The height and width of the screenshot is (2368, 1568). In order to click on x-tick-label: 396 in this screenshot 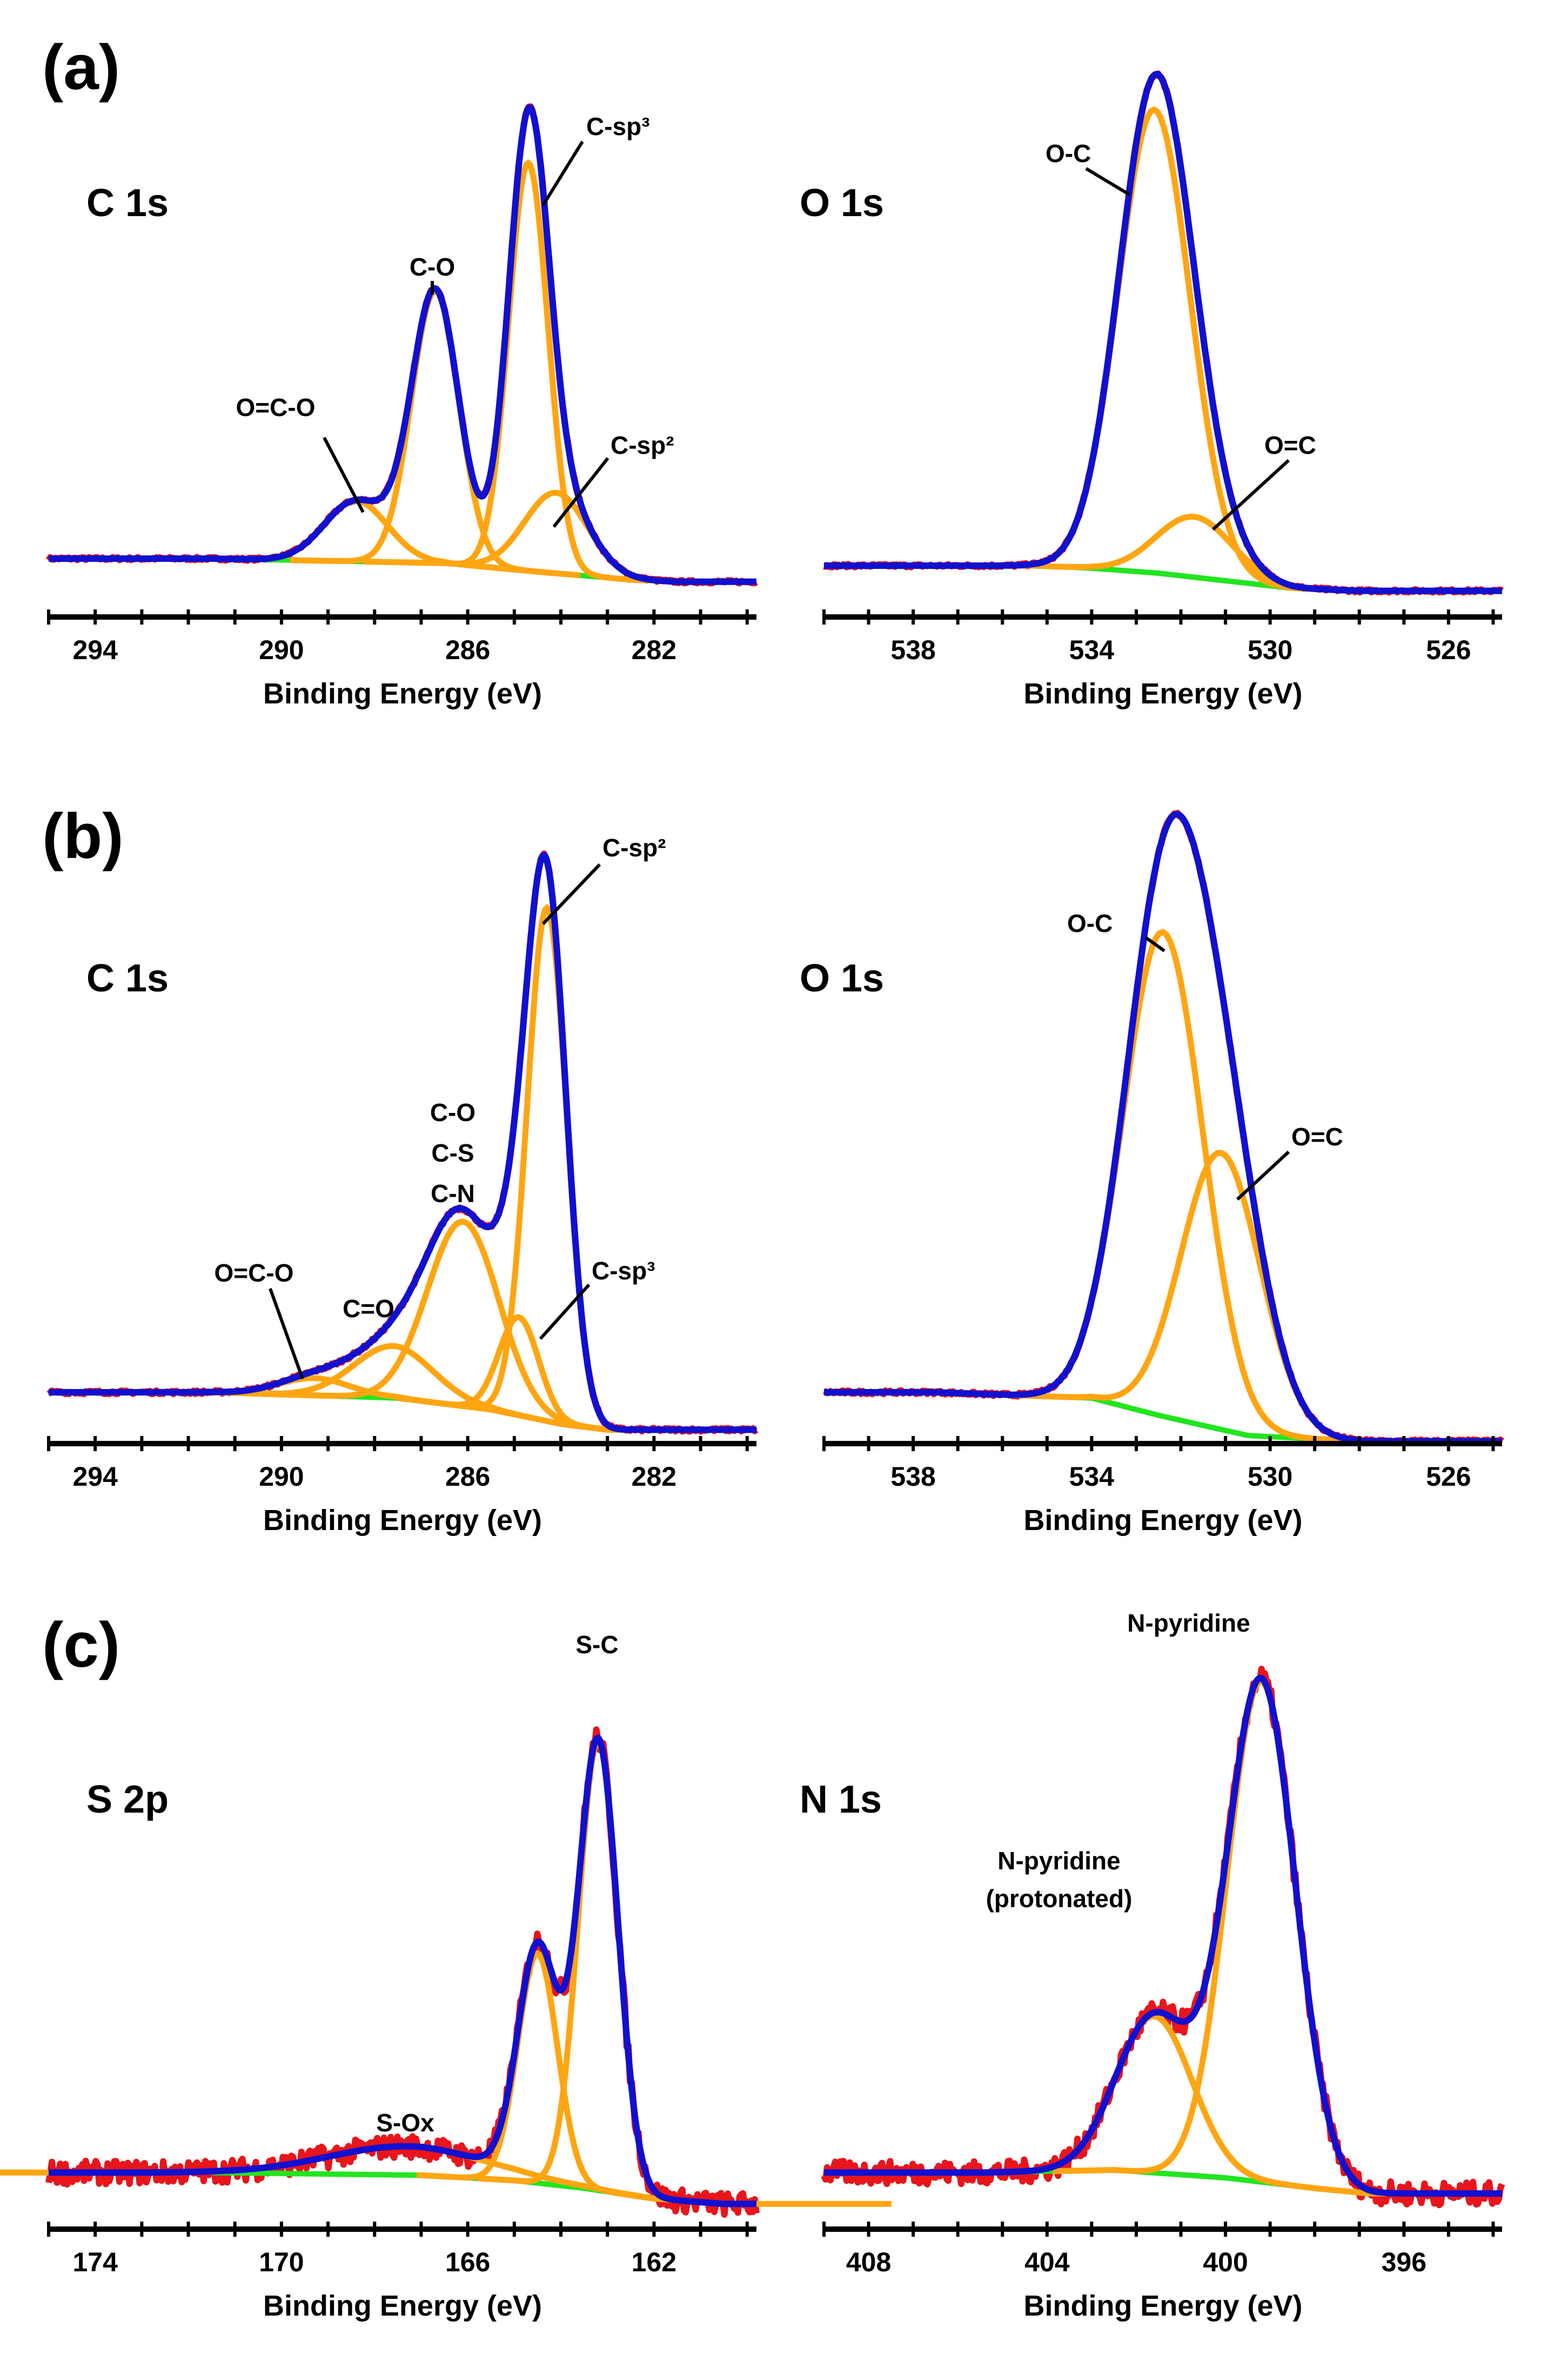, I will do `click(1404, 2262)`.